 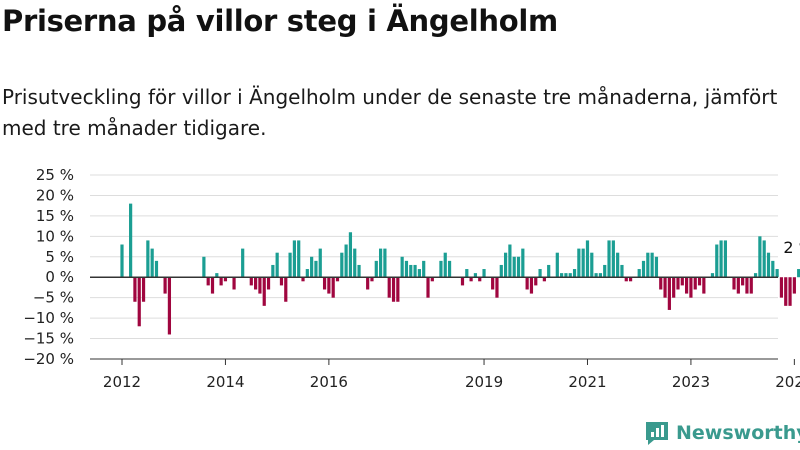 What do you see at coordinates (587, 382) in the screenshot?
I see `x-tick-label: 2021` at bounding box center [587, 382].